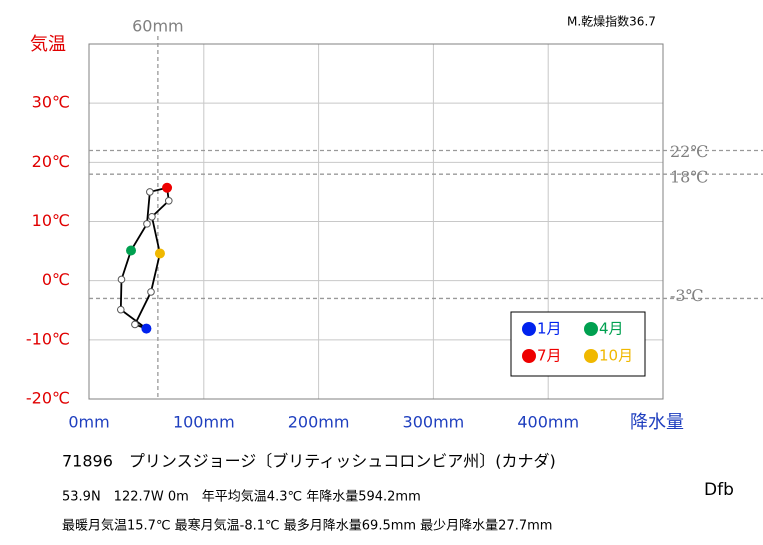 This screenshot has height=545, width=763. Describe the element at coordinates (309, 461) in the screenshot. I see `station-name: 71896 プリンスジョージ〔ブリティッシュコロンビア州〕(カナダ)` at that location.